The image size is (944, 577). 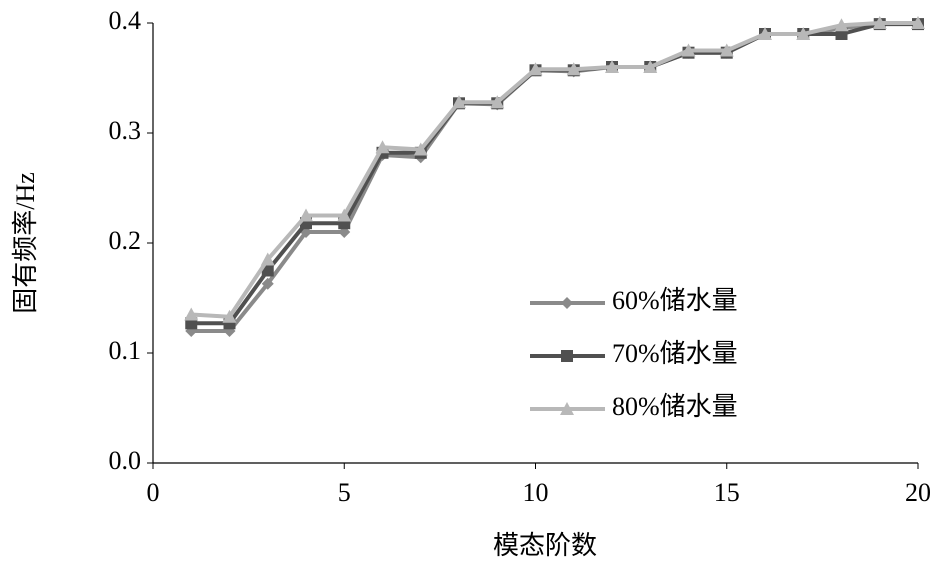 I want to click on x-tick-label: 15, so click(x=727, y=492).